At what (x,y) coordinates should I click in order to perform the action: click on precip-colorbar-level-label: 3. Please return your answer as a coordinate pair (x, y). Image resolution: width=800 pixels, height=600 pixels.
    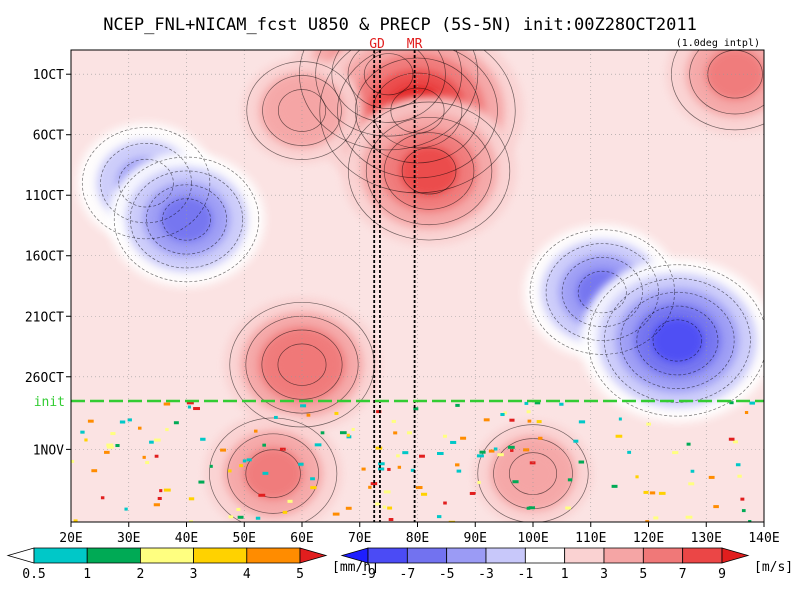
    Looking at the image, I should click on (194, 574).